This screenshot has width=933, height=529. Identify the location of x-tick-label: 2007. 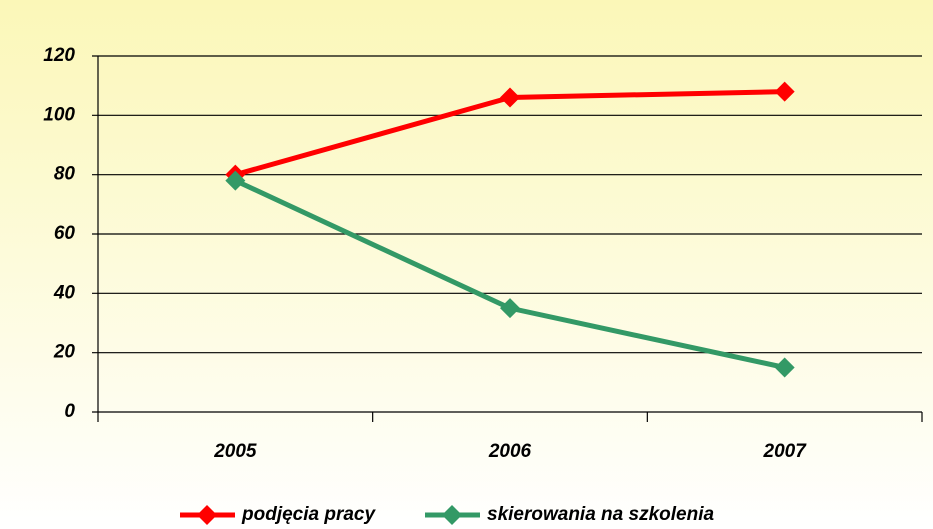
(785, 451).